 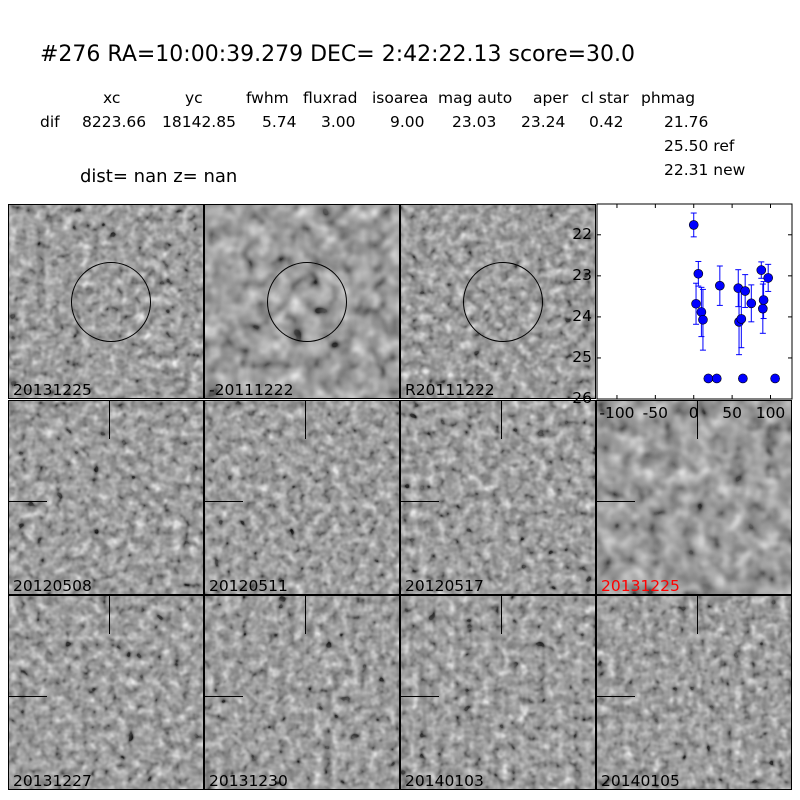 I want to click on column-header: fluxrad, so click(x=330, y=98).